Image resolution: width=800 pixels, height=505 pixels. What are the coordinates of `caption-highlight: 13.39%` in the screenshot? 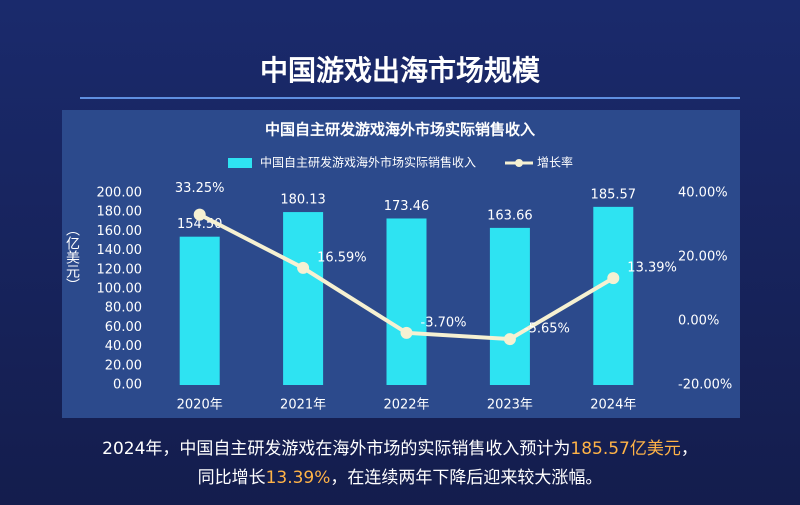 It's located at (298, 478).